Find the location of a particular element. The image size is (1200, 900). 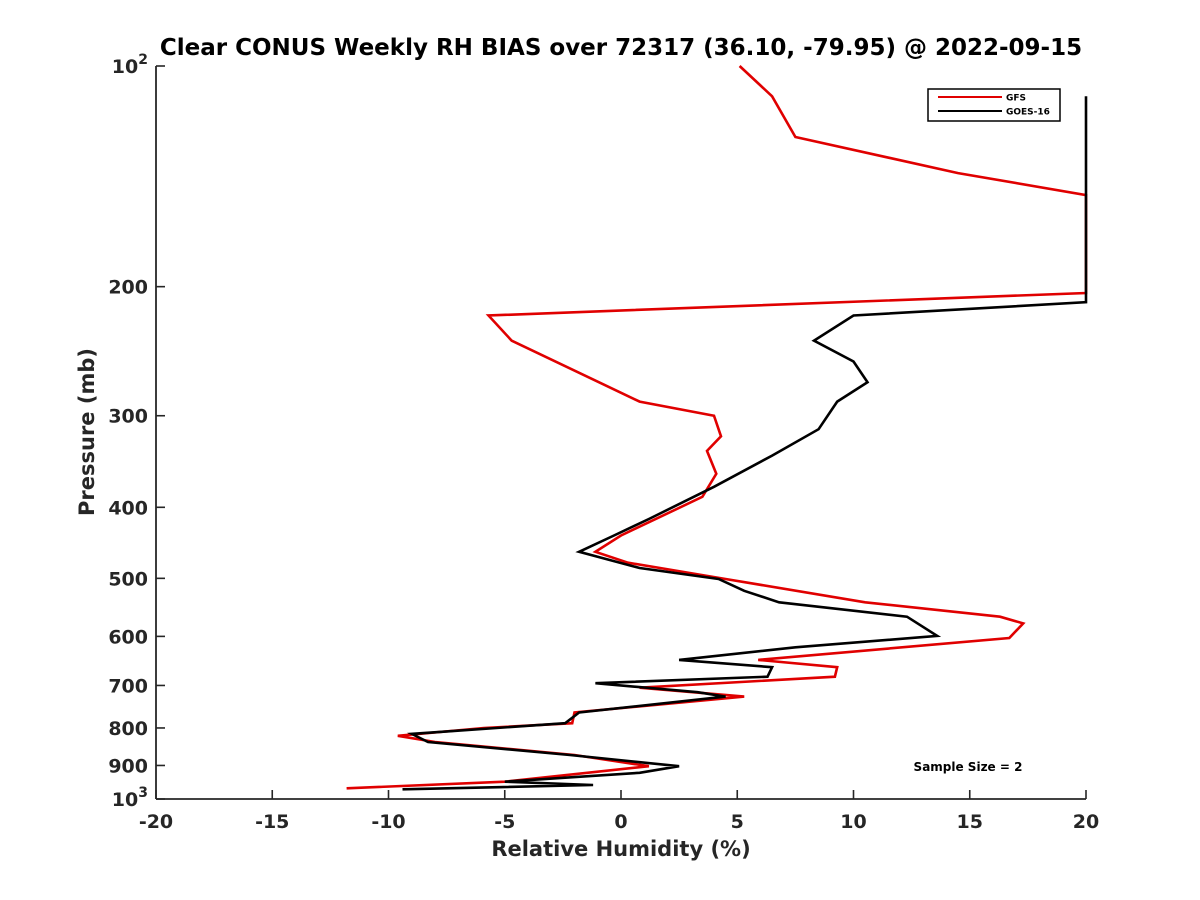

y-tick-label: 10³ is located at coordinates (130, 798).